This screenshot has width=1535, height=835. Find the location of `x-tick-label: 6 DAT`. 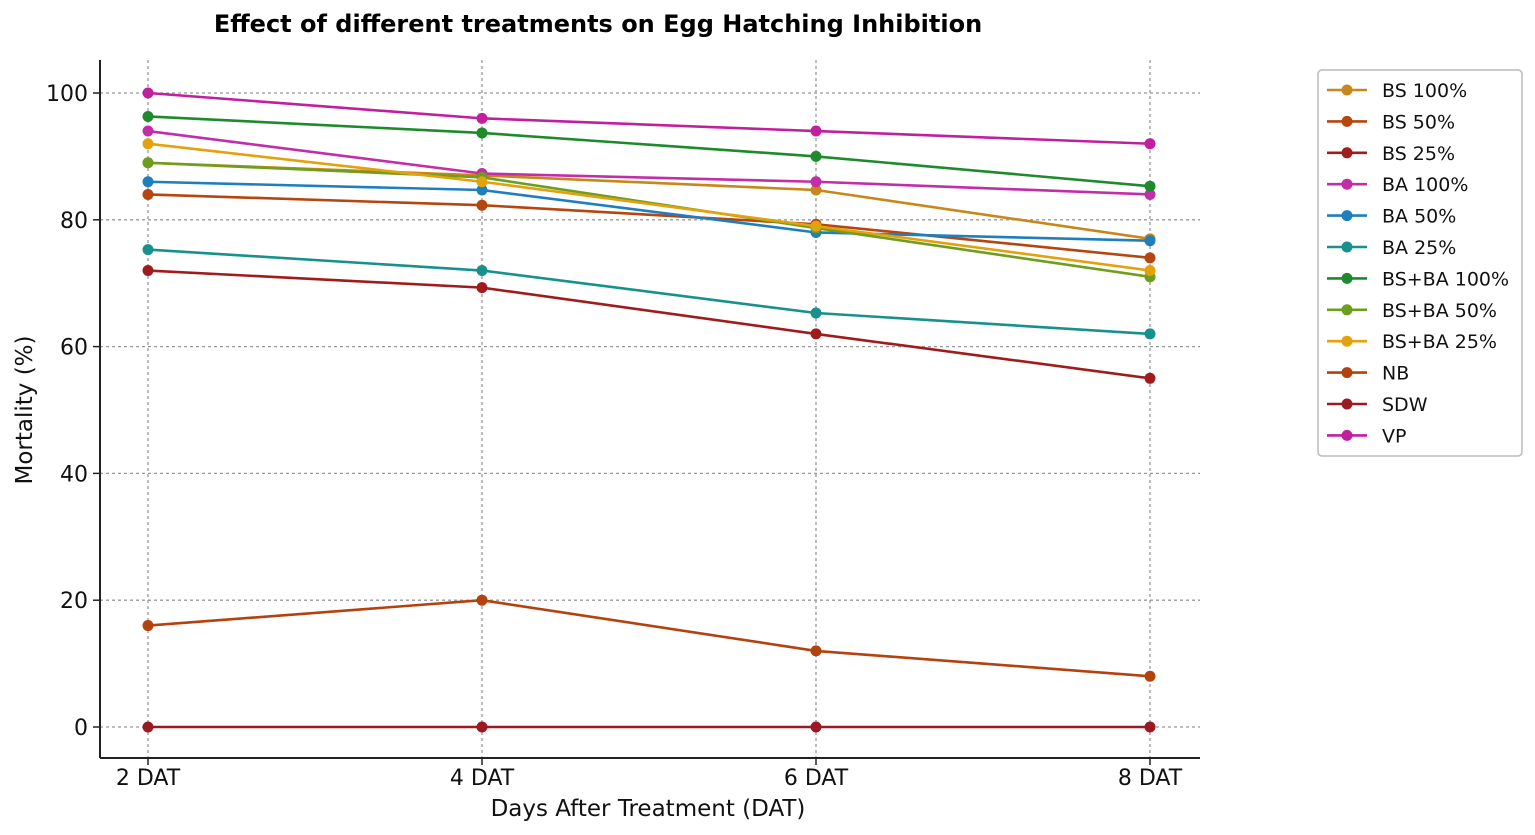

x-tick-label: 6 DAT is located at coordinates (816, 778).